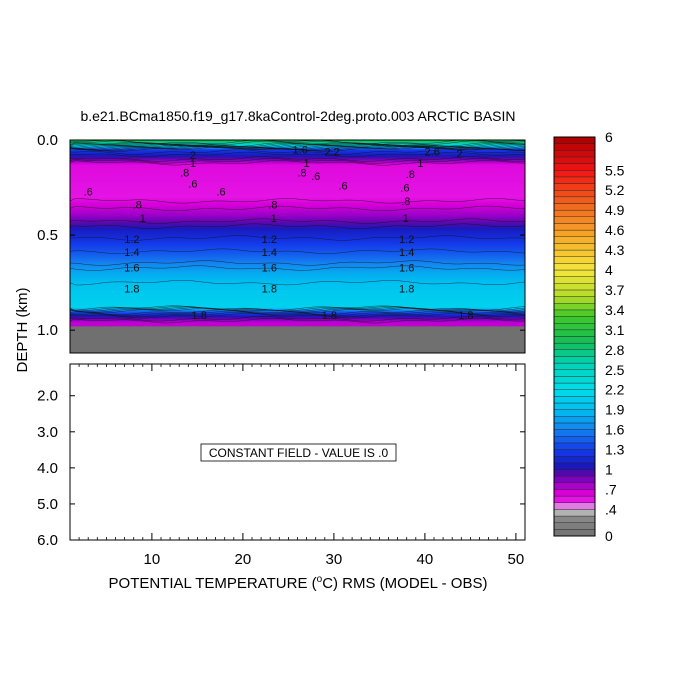 Image resolution: width=700 pixels, height=700 pixels. I want to click on colorbar-label: 4.3, so click(615, 250).